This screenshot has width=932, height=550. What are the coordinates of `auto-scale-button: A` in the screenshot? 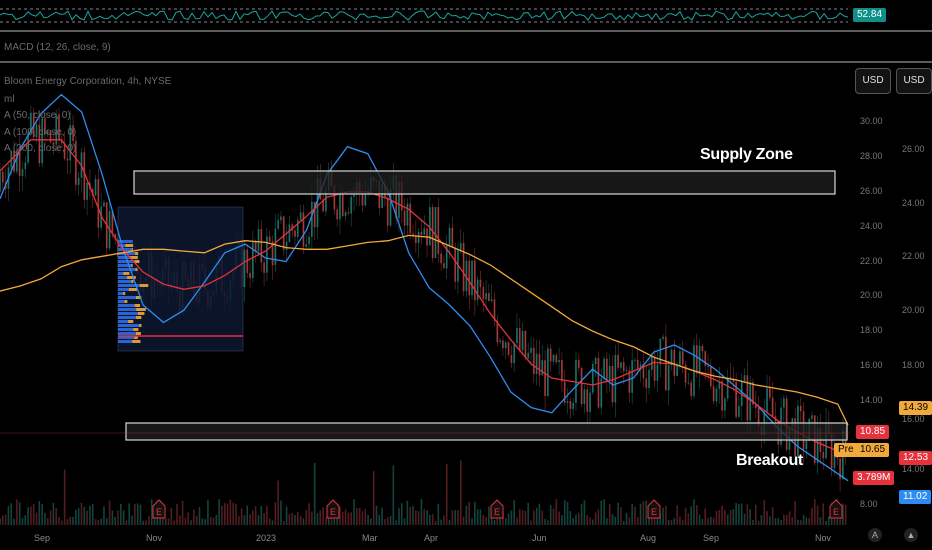 It's located at (875, 535).